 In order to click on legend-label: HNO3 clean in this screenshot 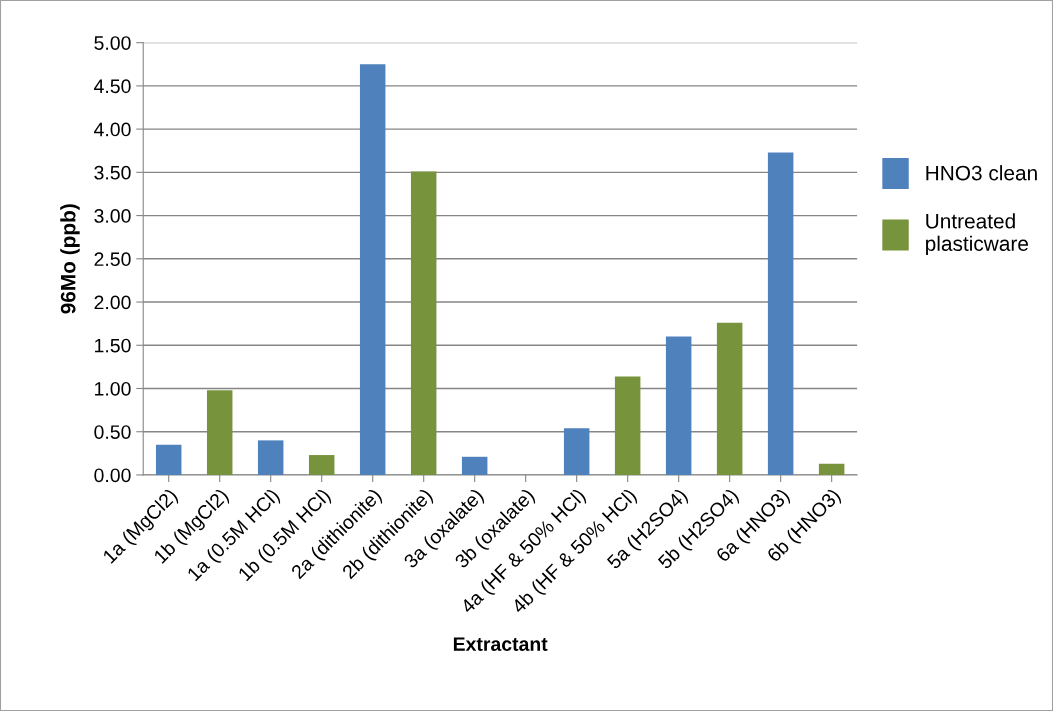, I will do `click(981, 173)`.